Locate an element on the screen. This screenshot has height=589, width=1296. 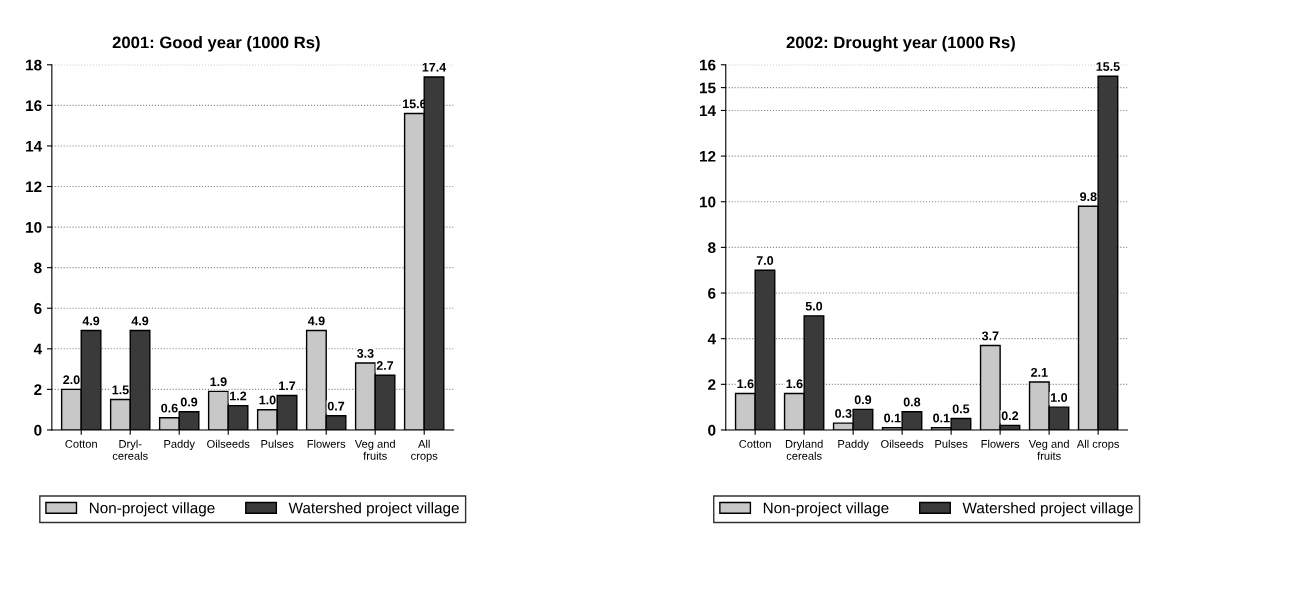
y-tick-label: 15 is located at coordinates (708, 88).